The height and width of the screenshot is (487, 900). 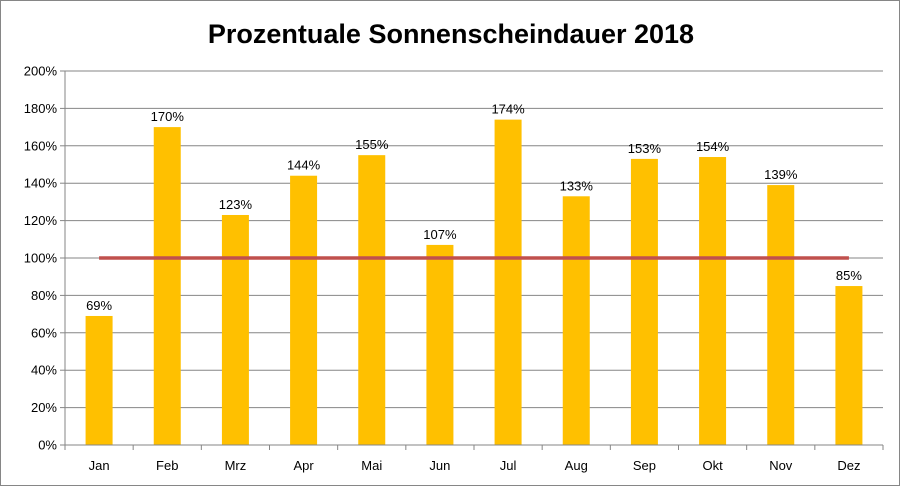 I want to click on x-tick-label-apr: Apr, so click(x=303, y=465).